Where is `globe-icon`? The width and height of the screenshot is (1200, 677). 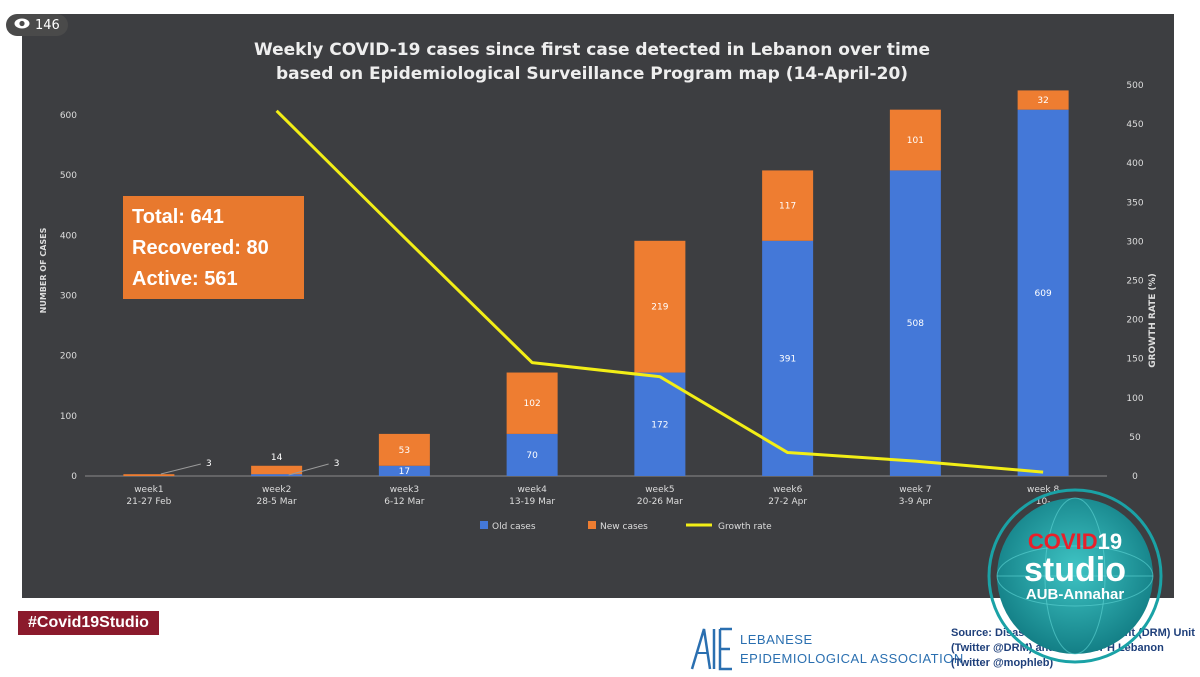
globe-icon is located at coordinates (1075, 576).